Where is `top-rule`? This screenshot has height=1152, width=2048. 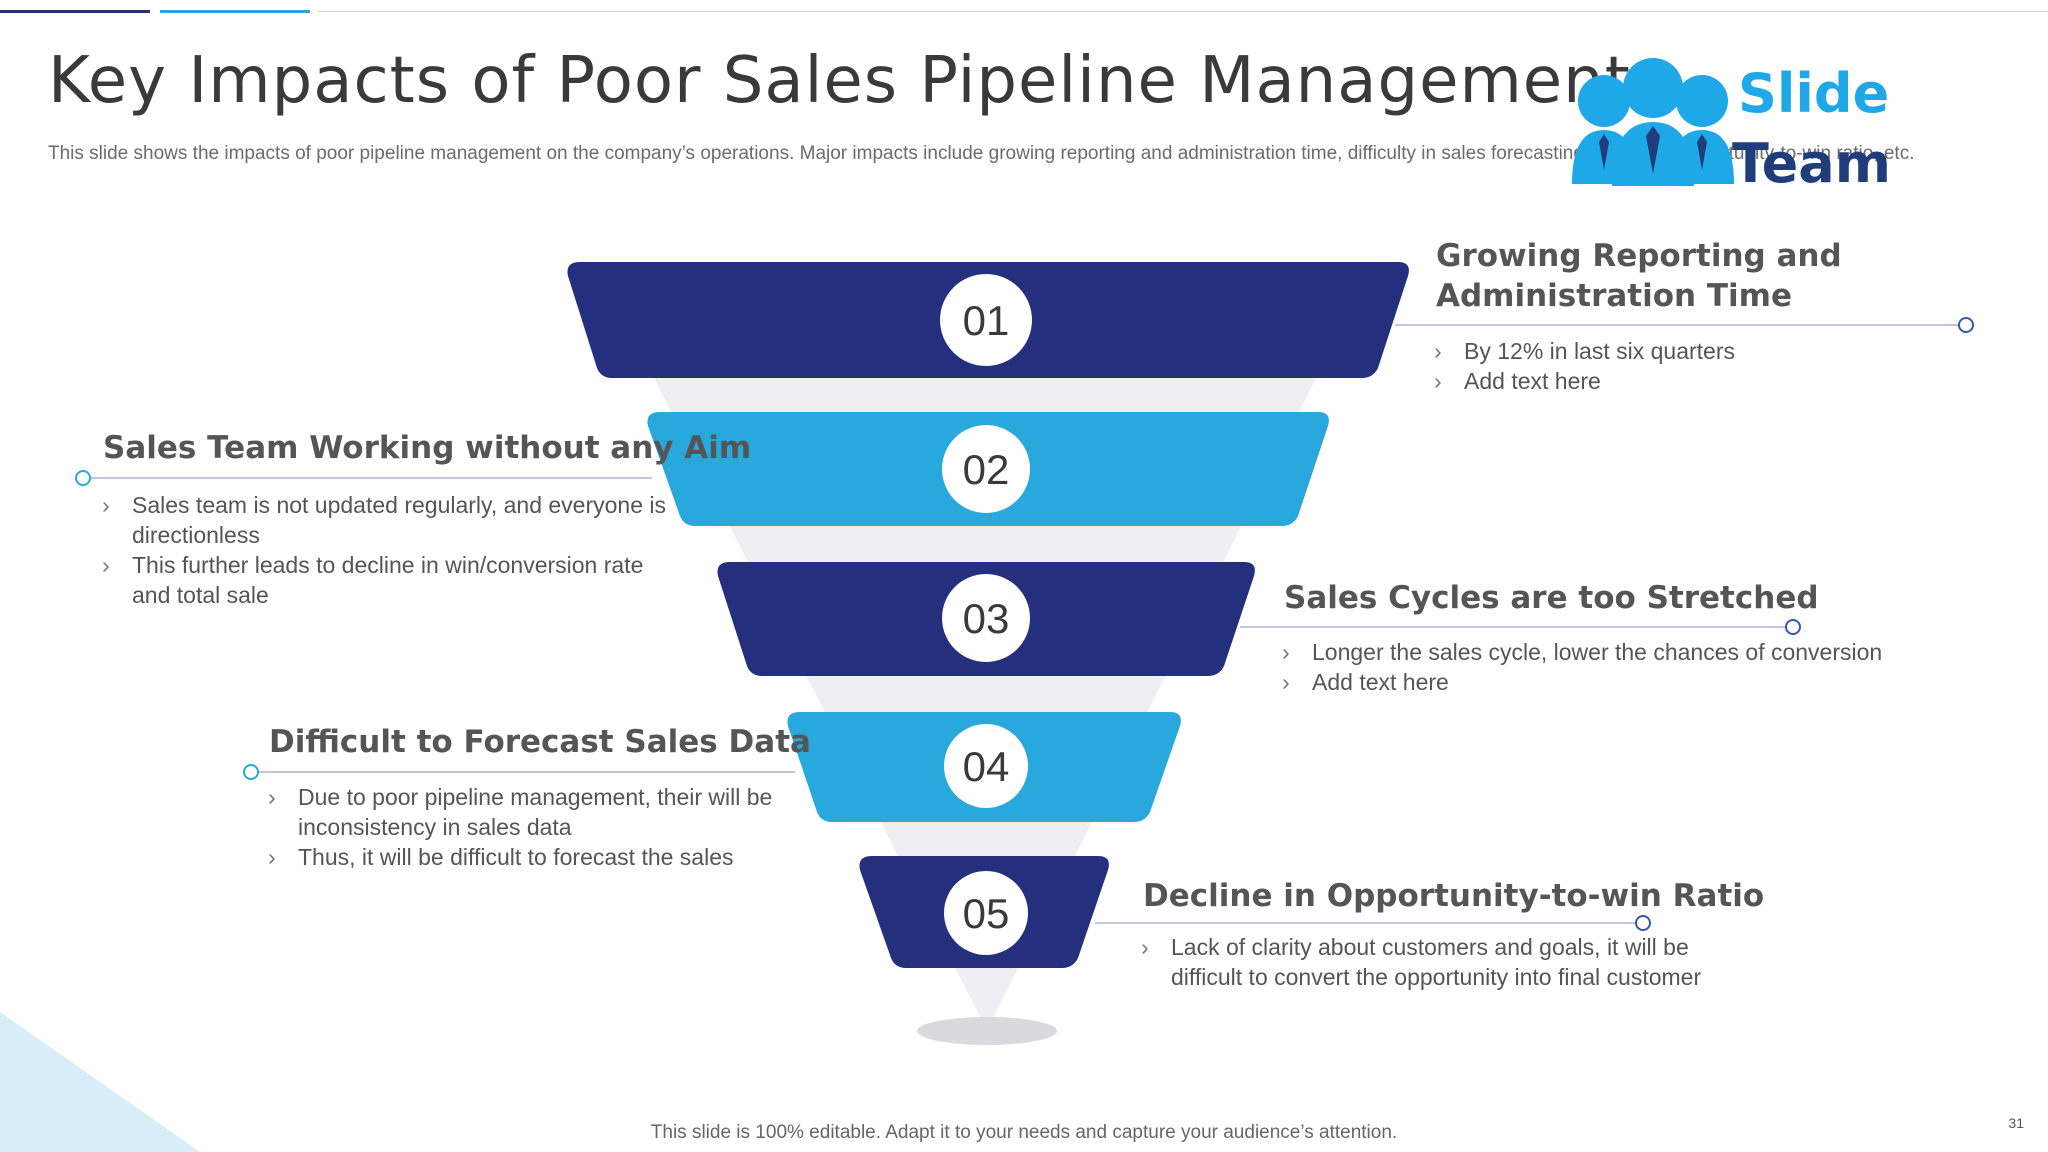
top-rule is located at coordinates (1183, 11).